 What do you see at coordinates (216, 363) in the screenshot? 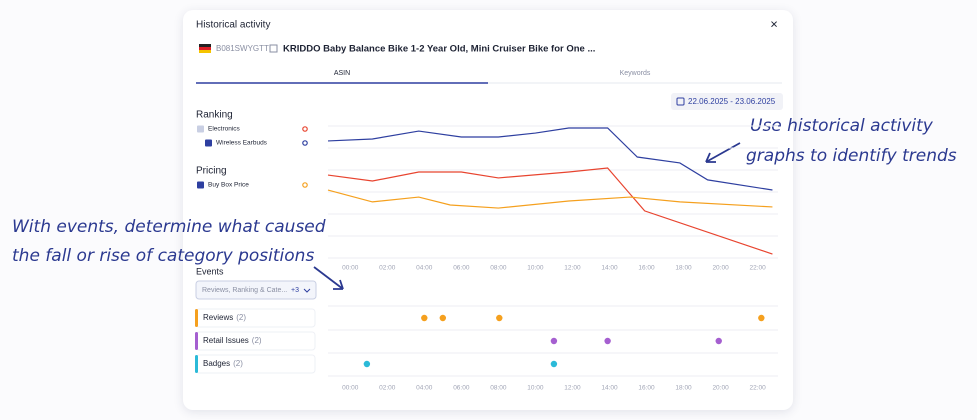
I see `event-name: Badges` at bounding box center [216, 363].